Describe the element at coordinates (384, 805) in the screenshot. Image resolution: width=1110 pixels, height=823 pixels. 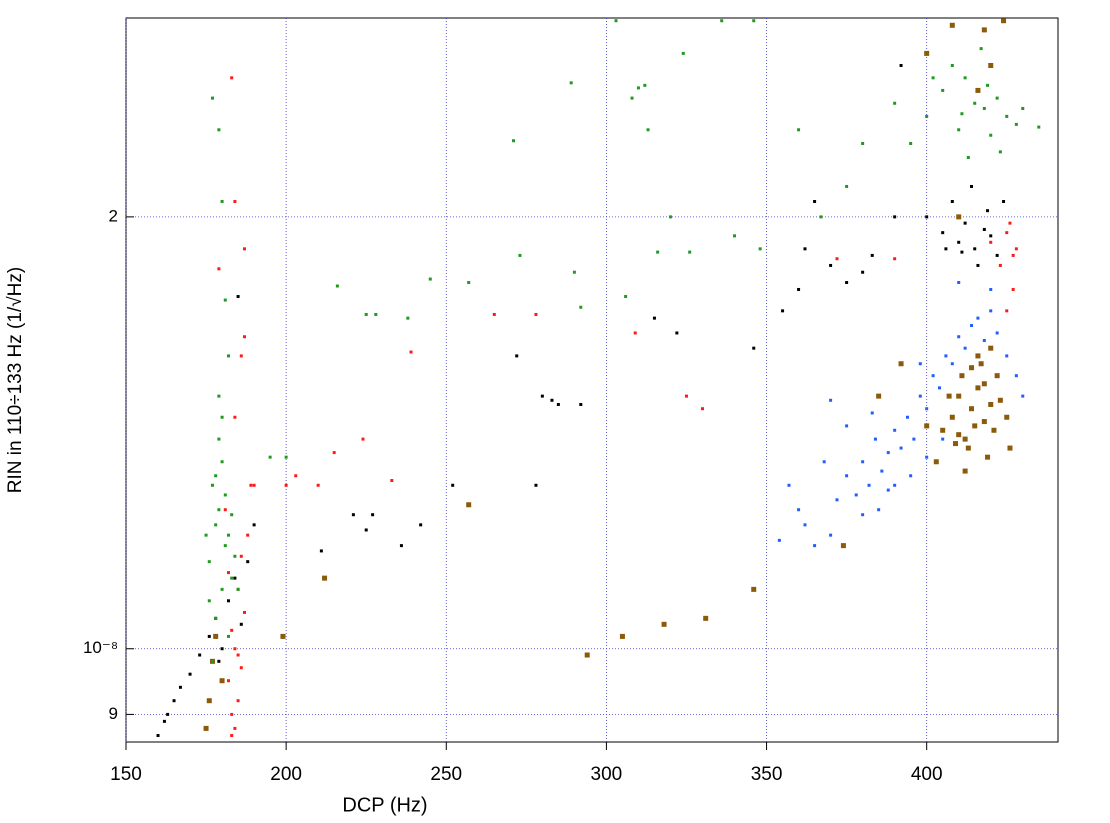
I see `x-axis-label: DCP (Hz)` at that location.